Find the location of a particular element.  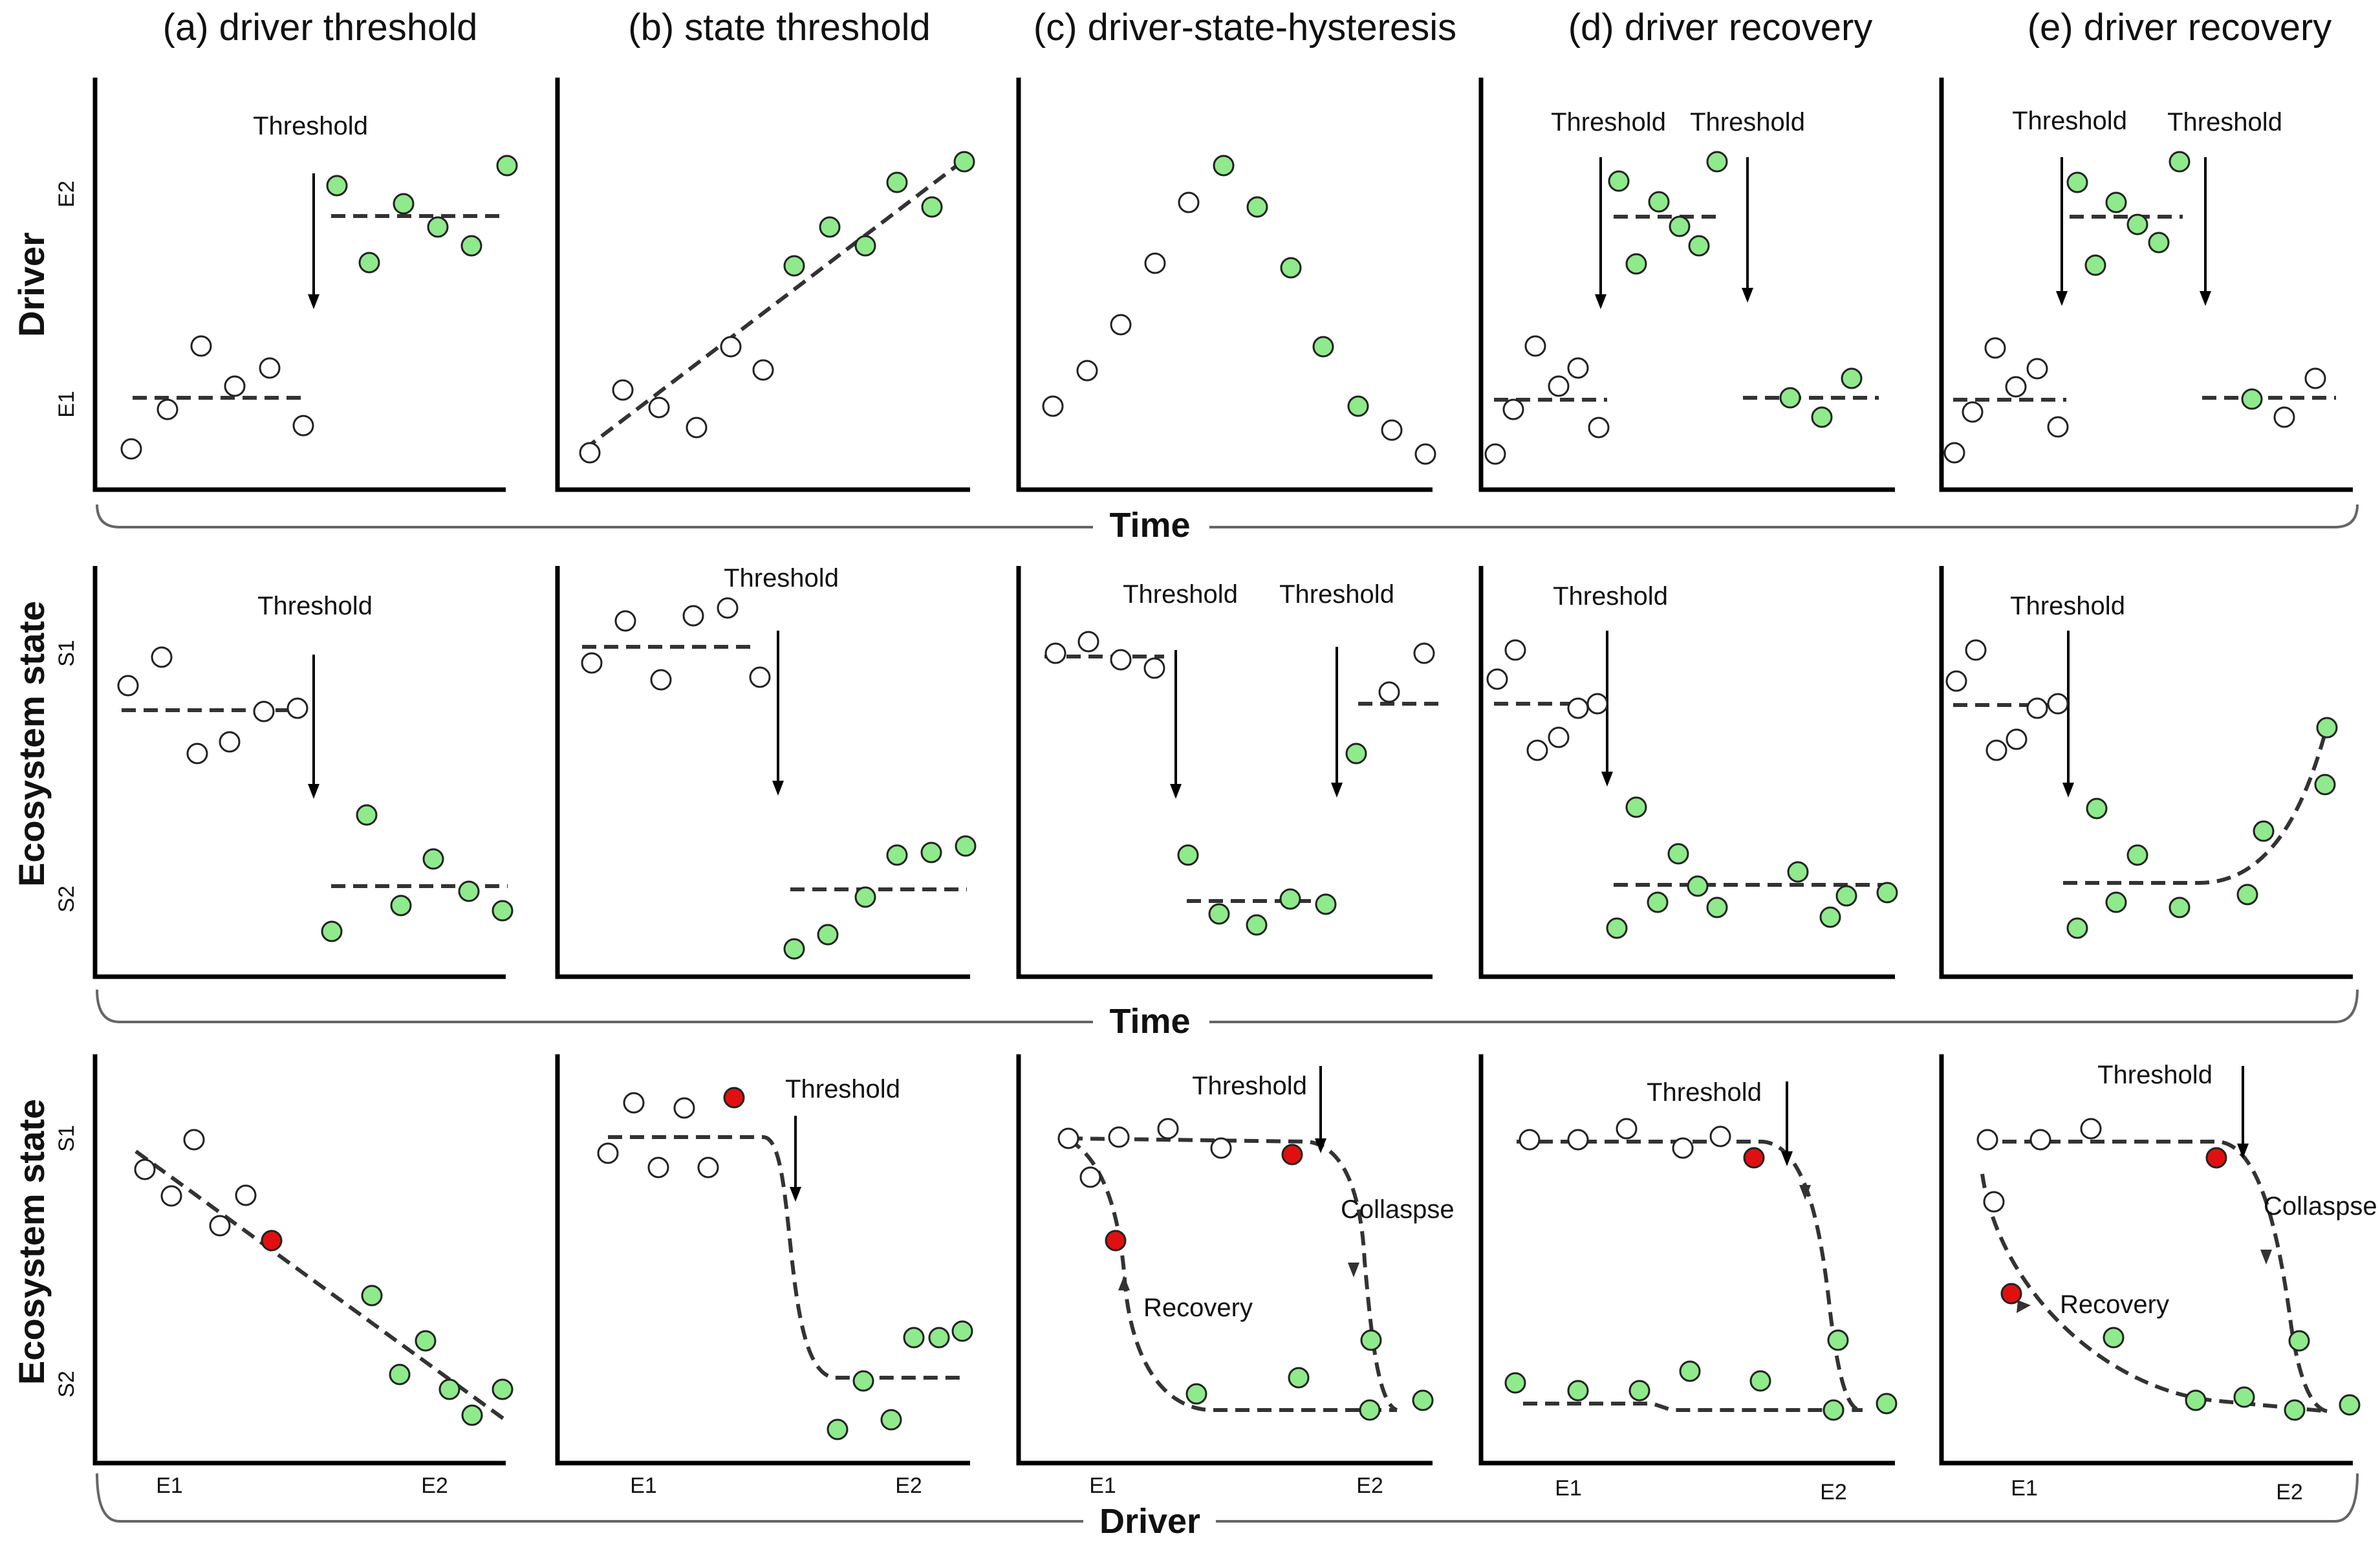

row-label-response: Ecosystem state is located at coordinates (32, 1242).